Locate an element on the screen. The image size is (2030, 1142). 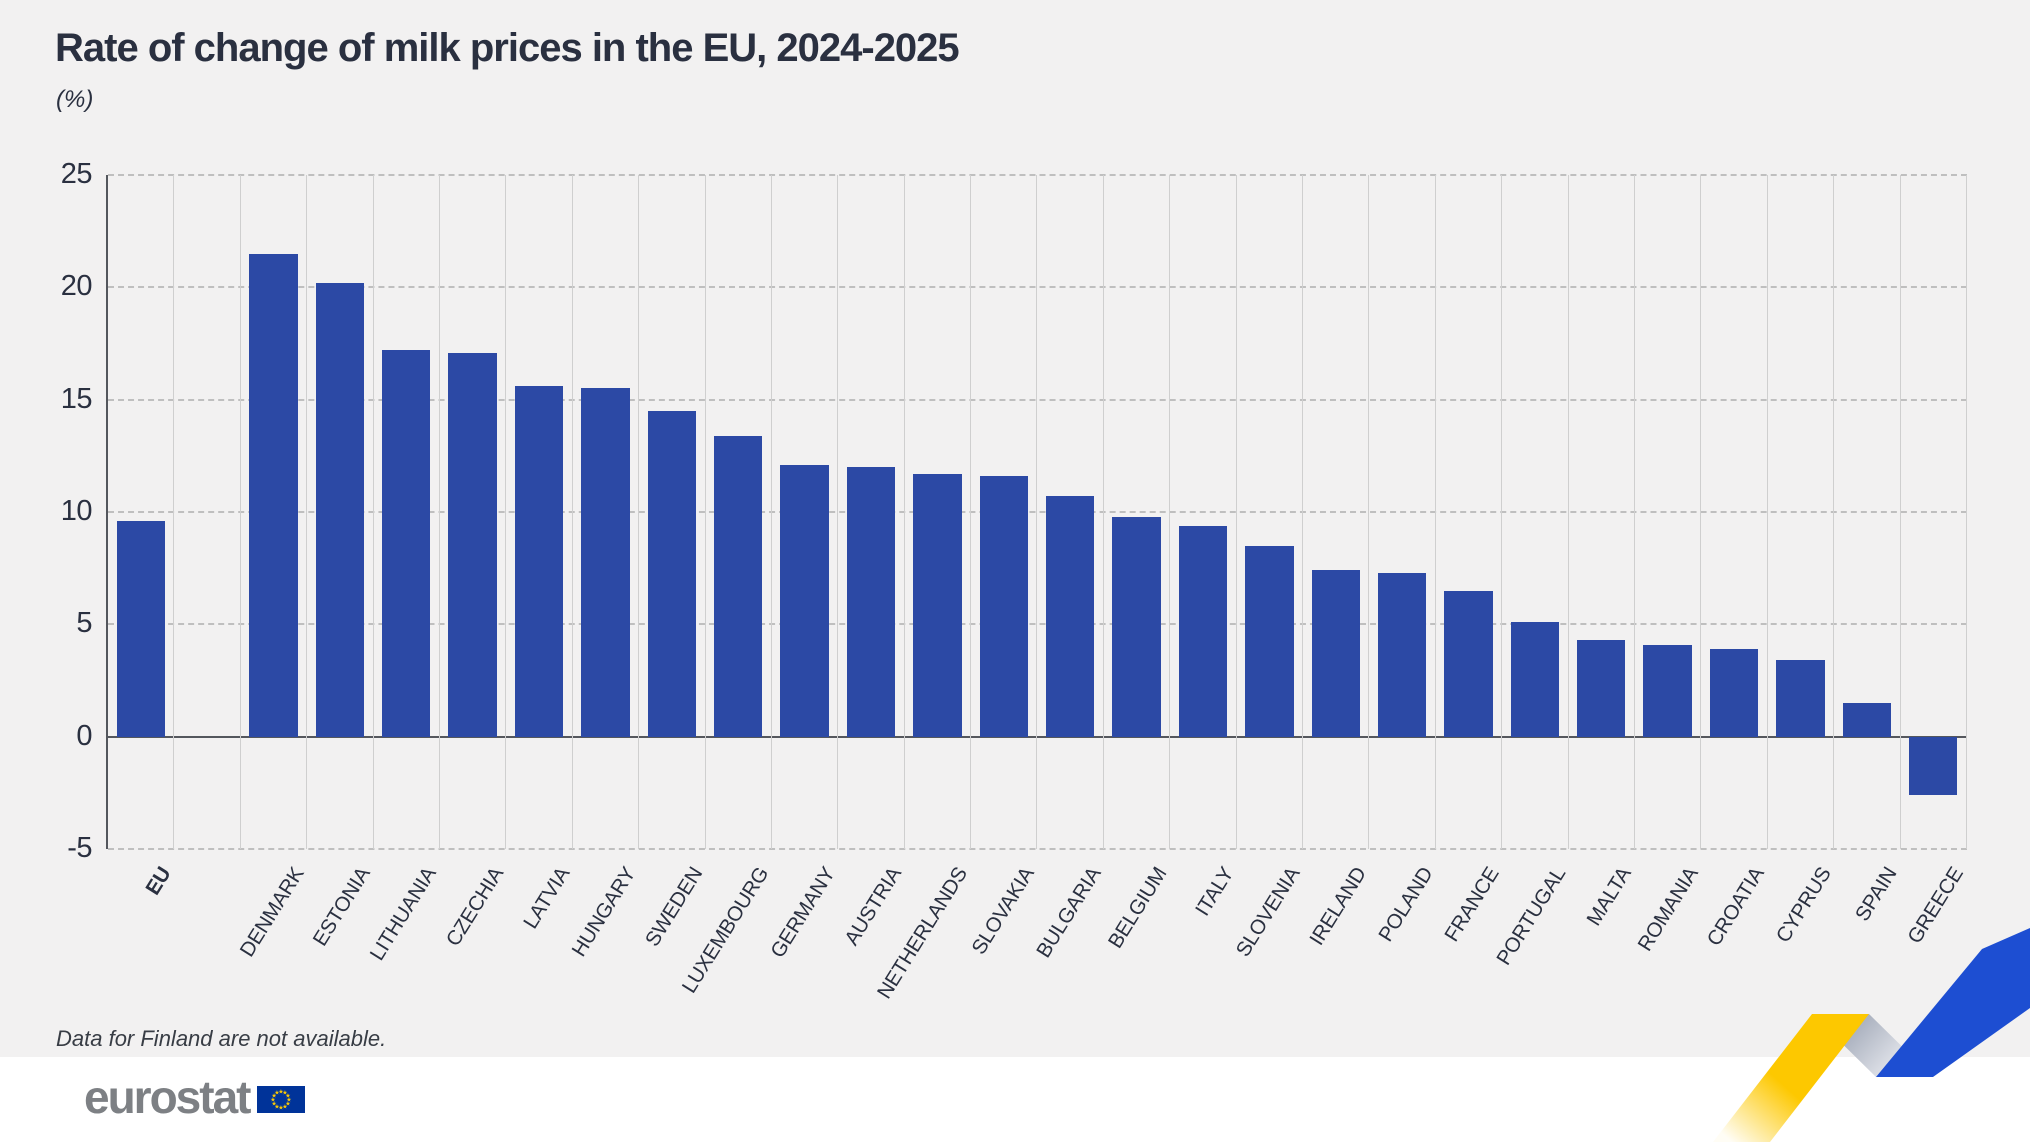
x-label-cell-lithuania: LITHUANIA is located at coordinates (403, 938).